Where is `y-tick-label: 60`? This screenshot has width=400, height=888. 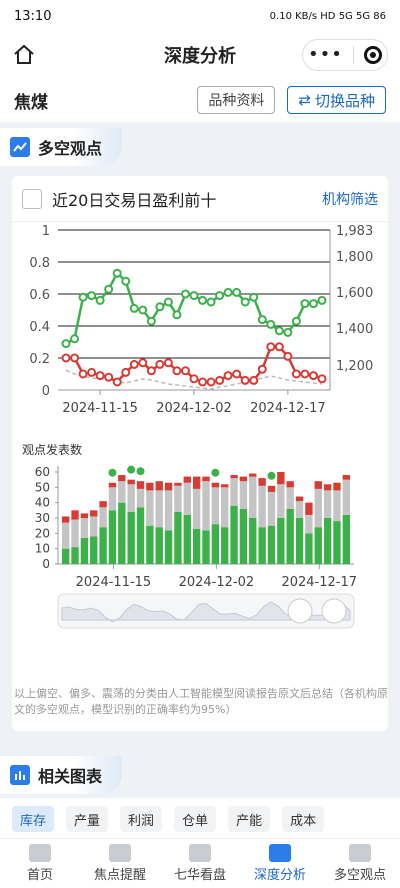
y-tick-label: 60 is located at coordinates (42, 472).